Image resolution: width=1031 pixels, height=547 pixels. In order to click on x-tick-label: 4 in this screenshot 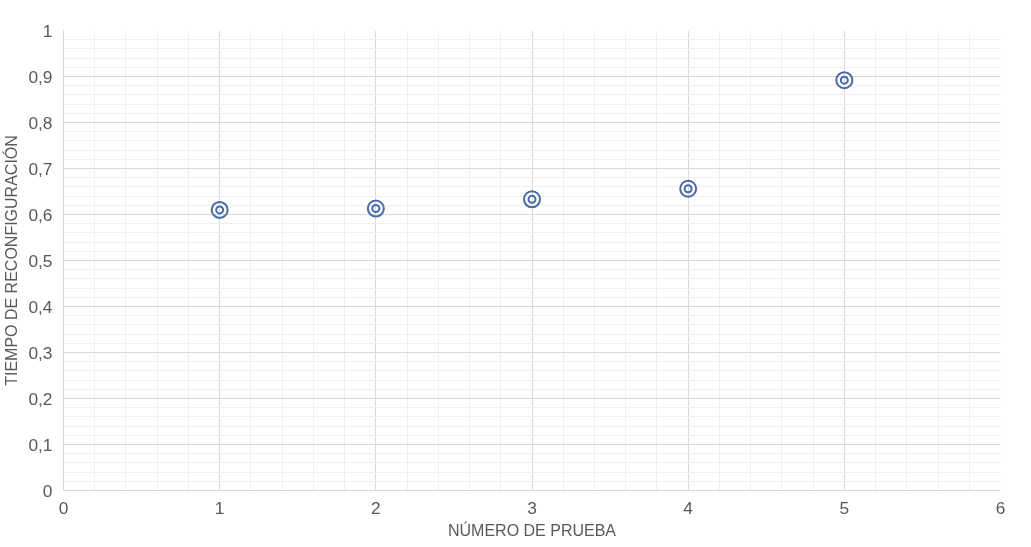, I will do `click(688, 507)`.